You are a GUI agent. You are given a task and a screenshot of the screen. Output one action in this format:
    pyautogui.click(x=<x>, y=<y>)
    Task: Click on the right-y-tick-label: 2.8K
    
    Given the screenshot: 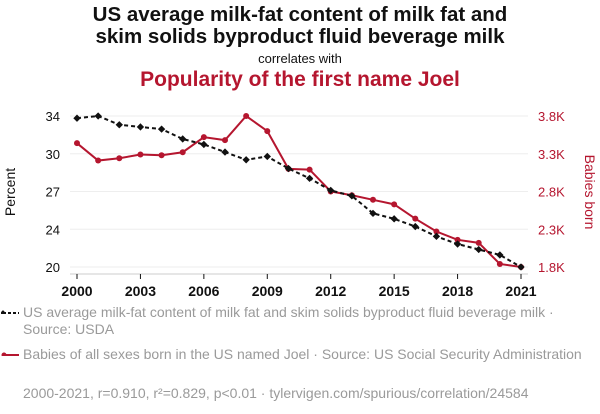 What is the action you would take?
    pyautogui.click(x=551, y=192)
    